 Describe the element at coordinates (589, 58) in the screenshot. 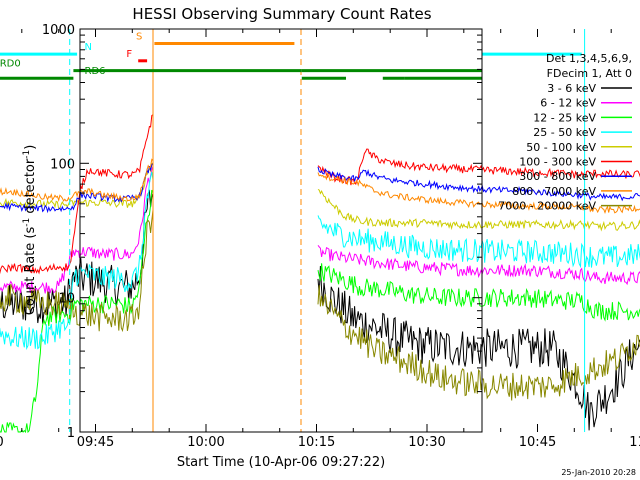

I see `legend-header-1: Det 1,3,4,5,6,9,` at that location.